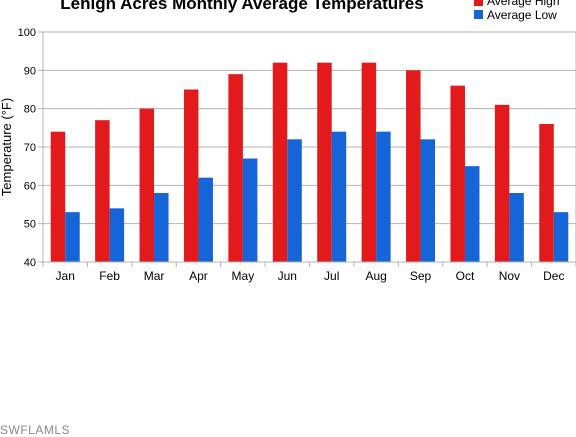 This screenshot has width=576, height=437. I want to click on bar-average-high-nov, so click(502, 183).